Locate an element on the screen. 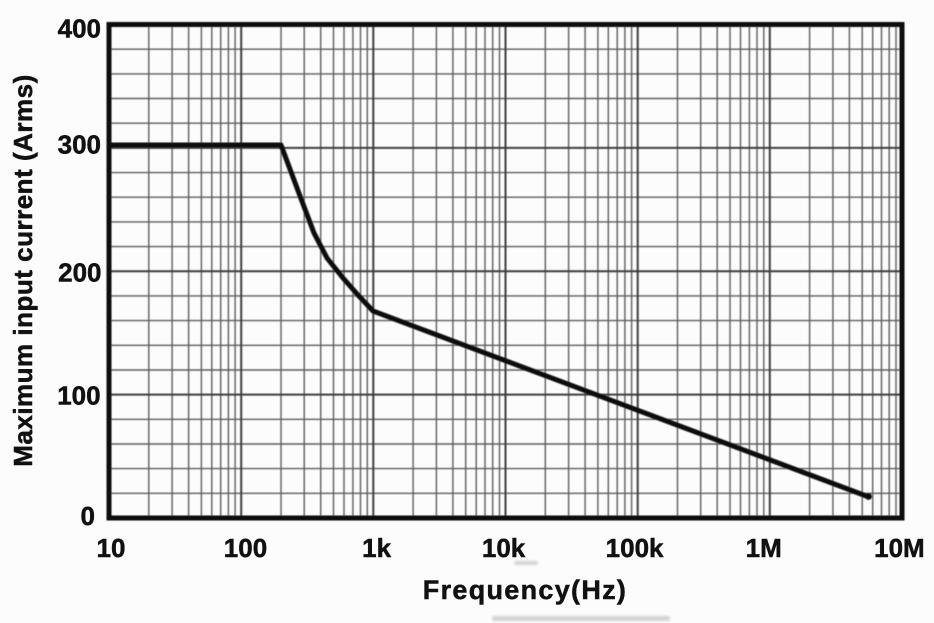 This screenshot has height=623, width=934. svg-text: 300 is located at coordinates (79, 145).